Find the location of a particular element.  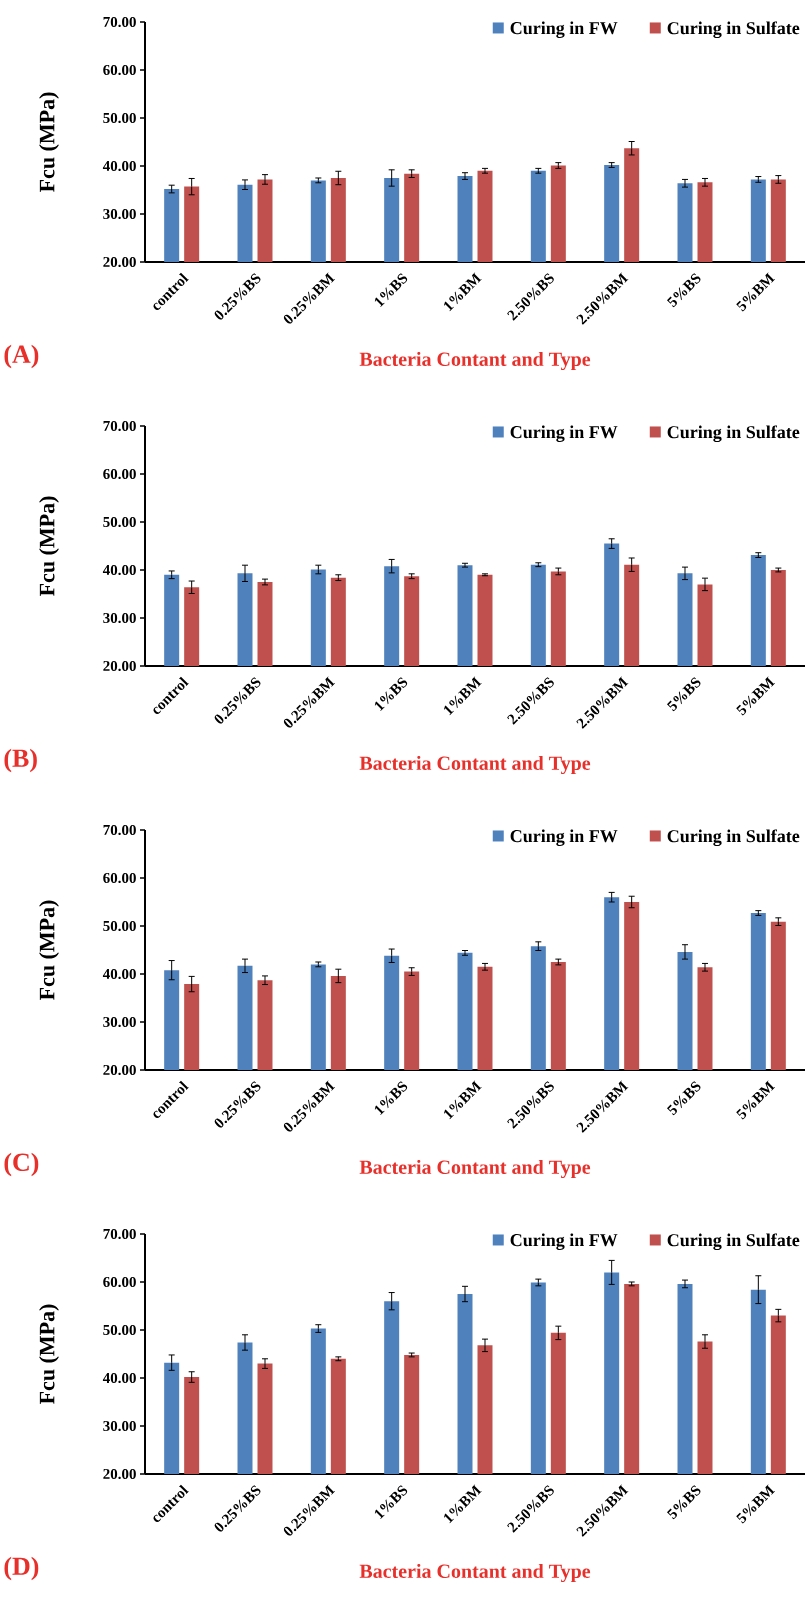

text: (B) is located at coordinates (20, 760).